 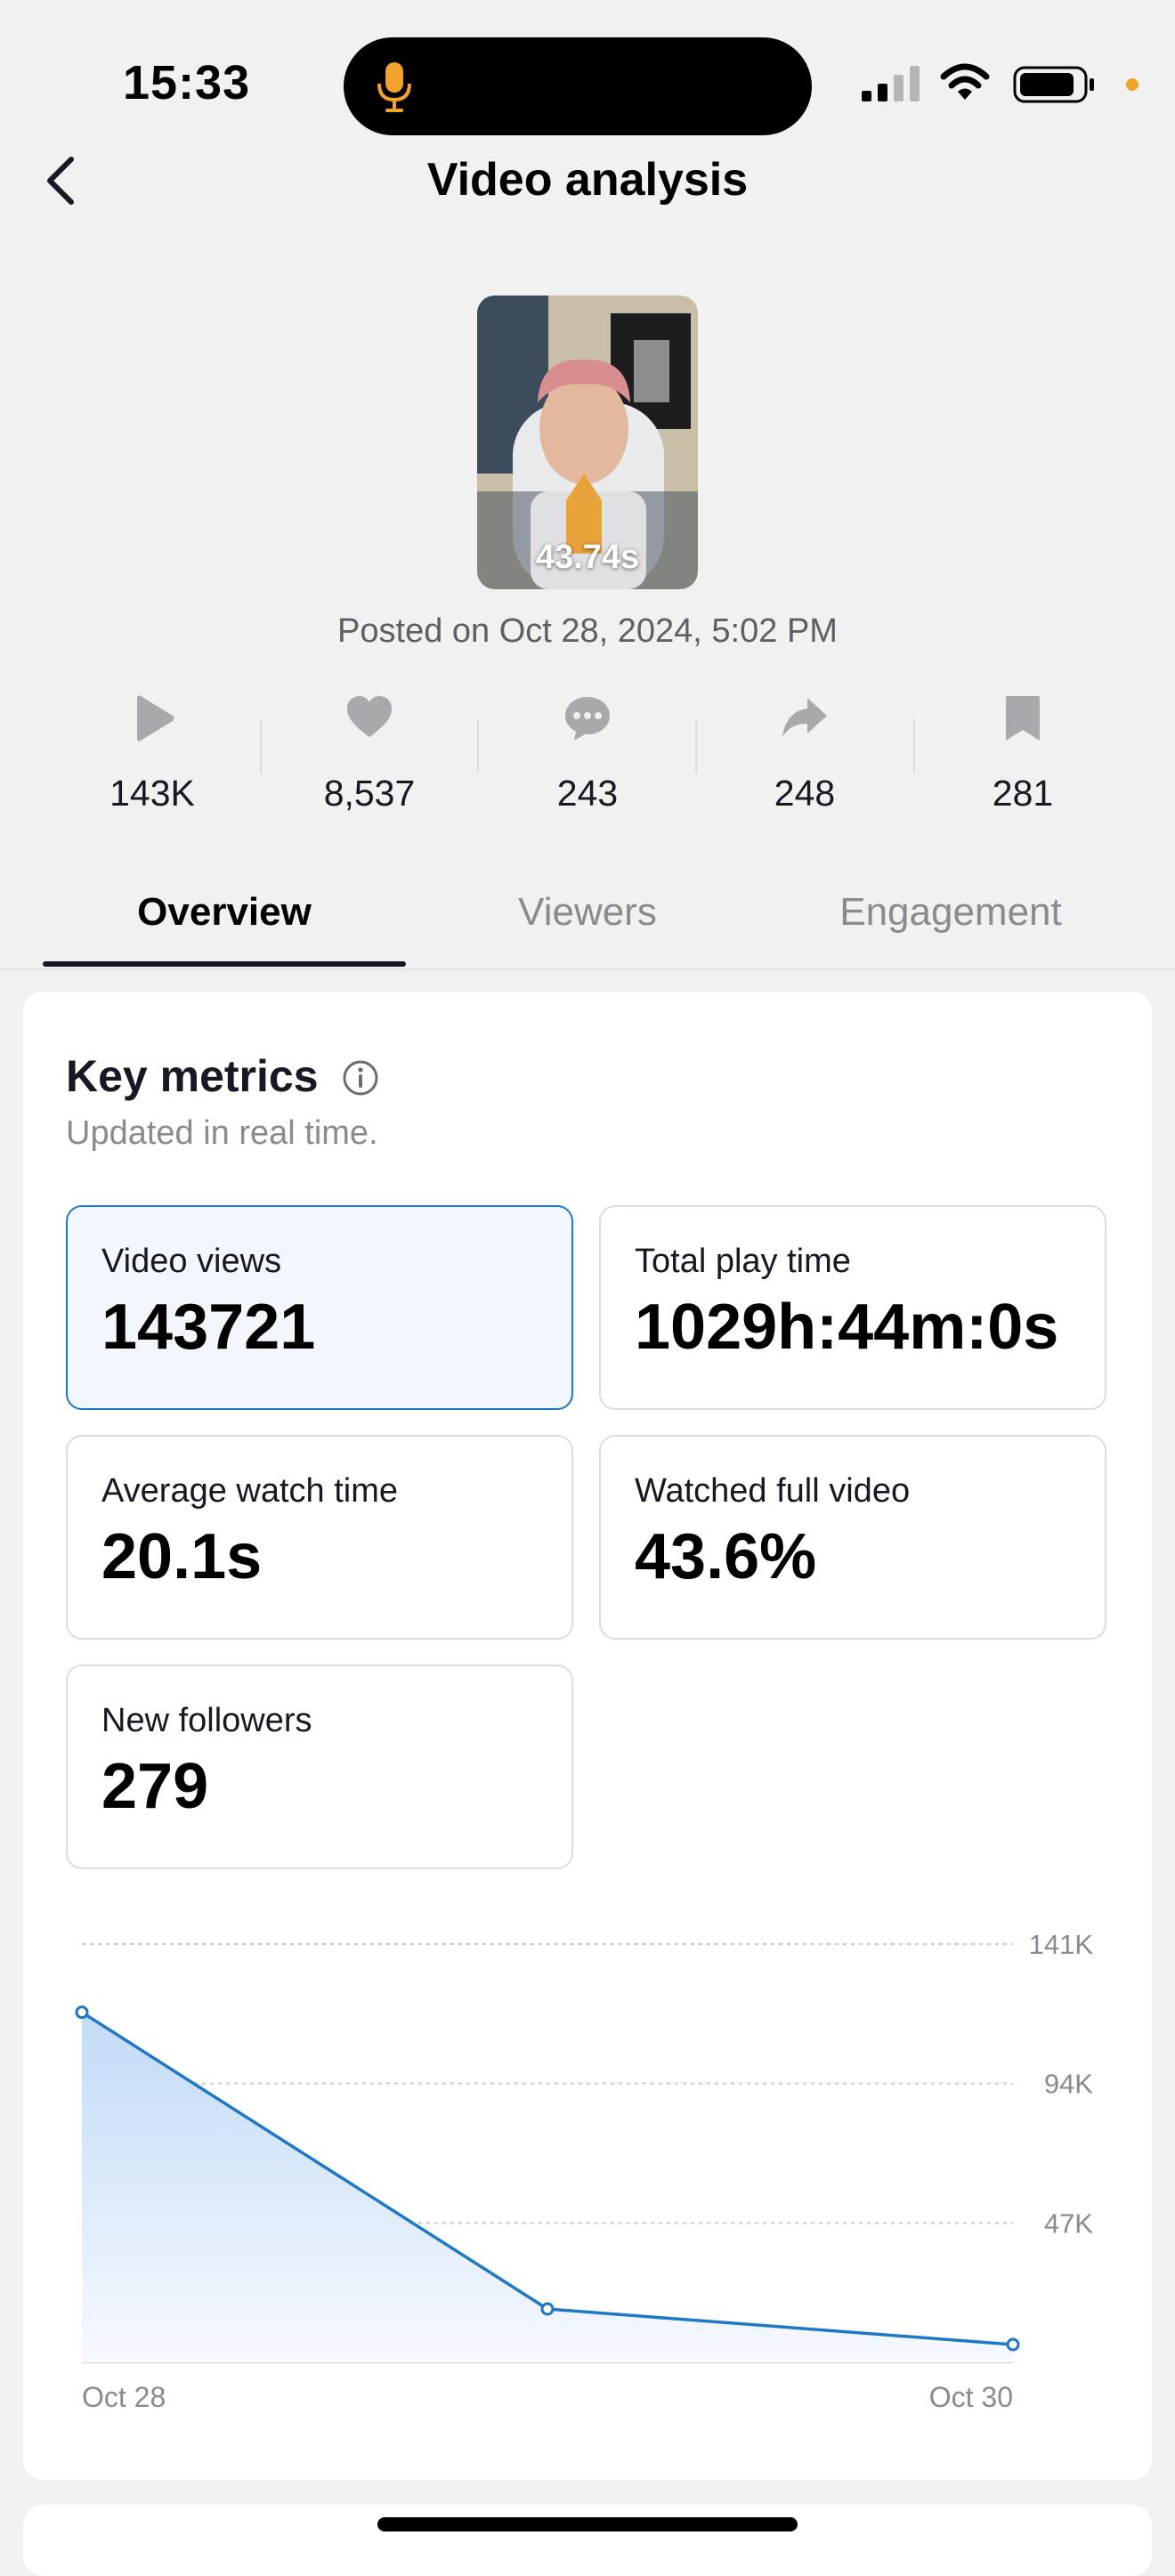 I want to click on page-title: Video analysis, so click(x=587, y=180).